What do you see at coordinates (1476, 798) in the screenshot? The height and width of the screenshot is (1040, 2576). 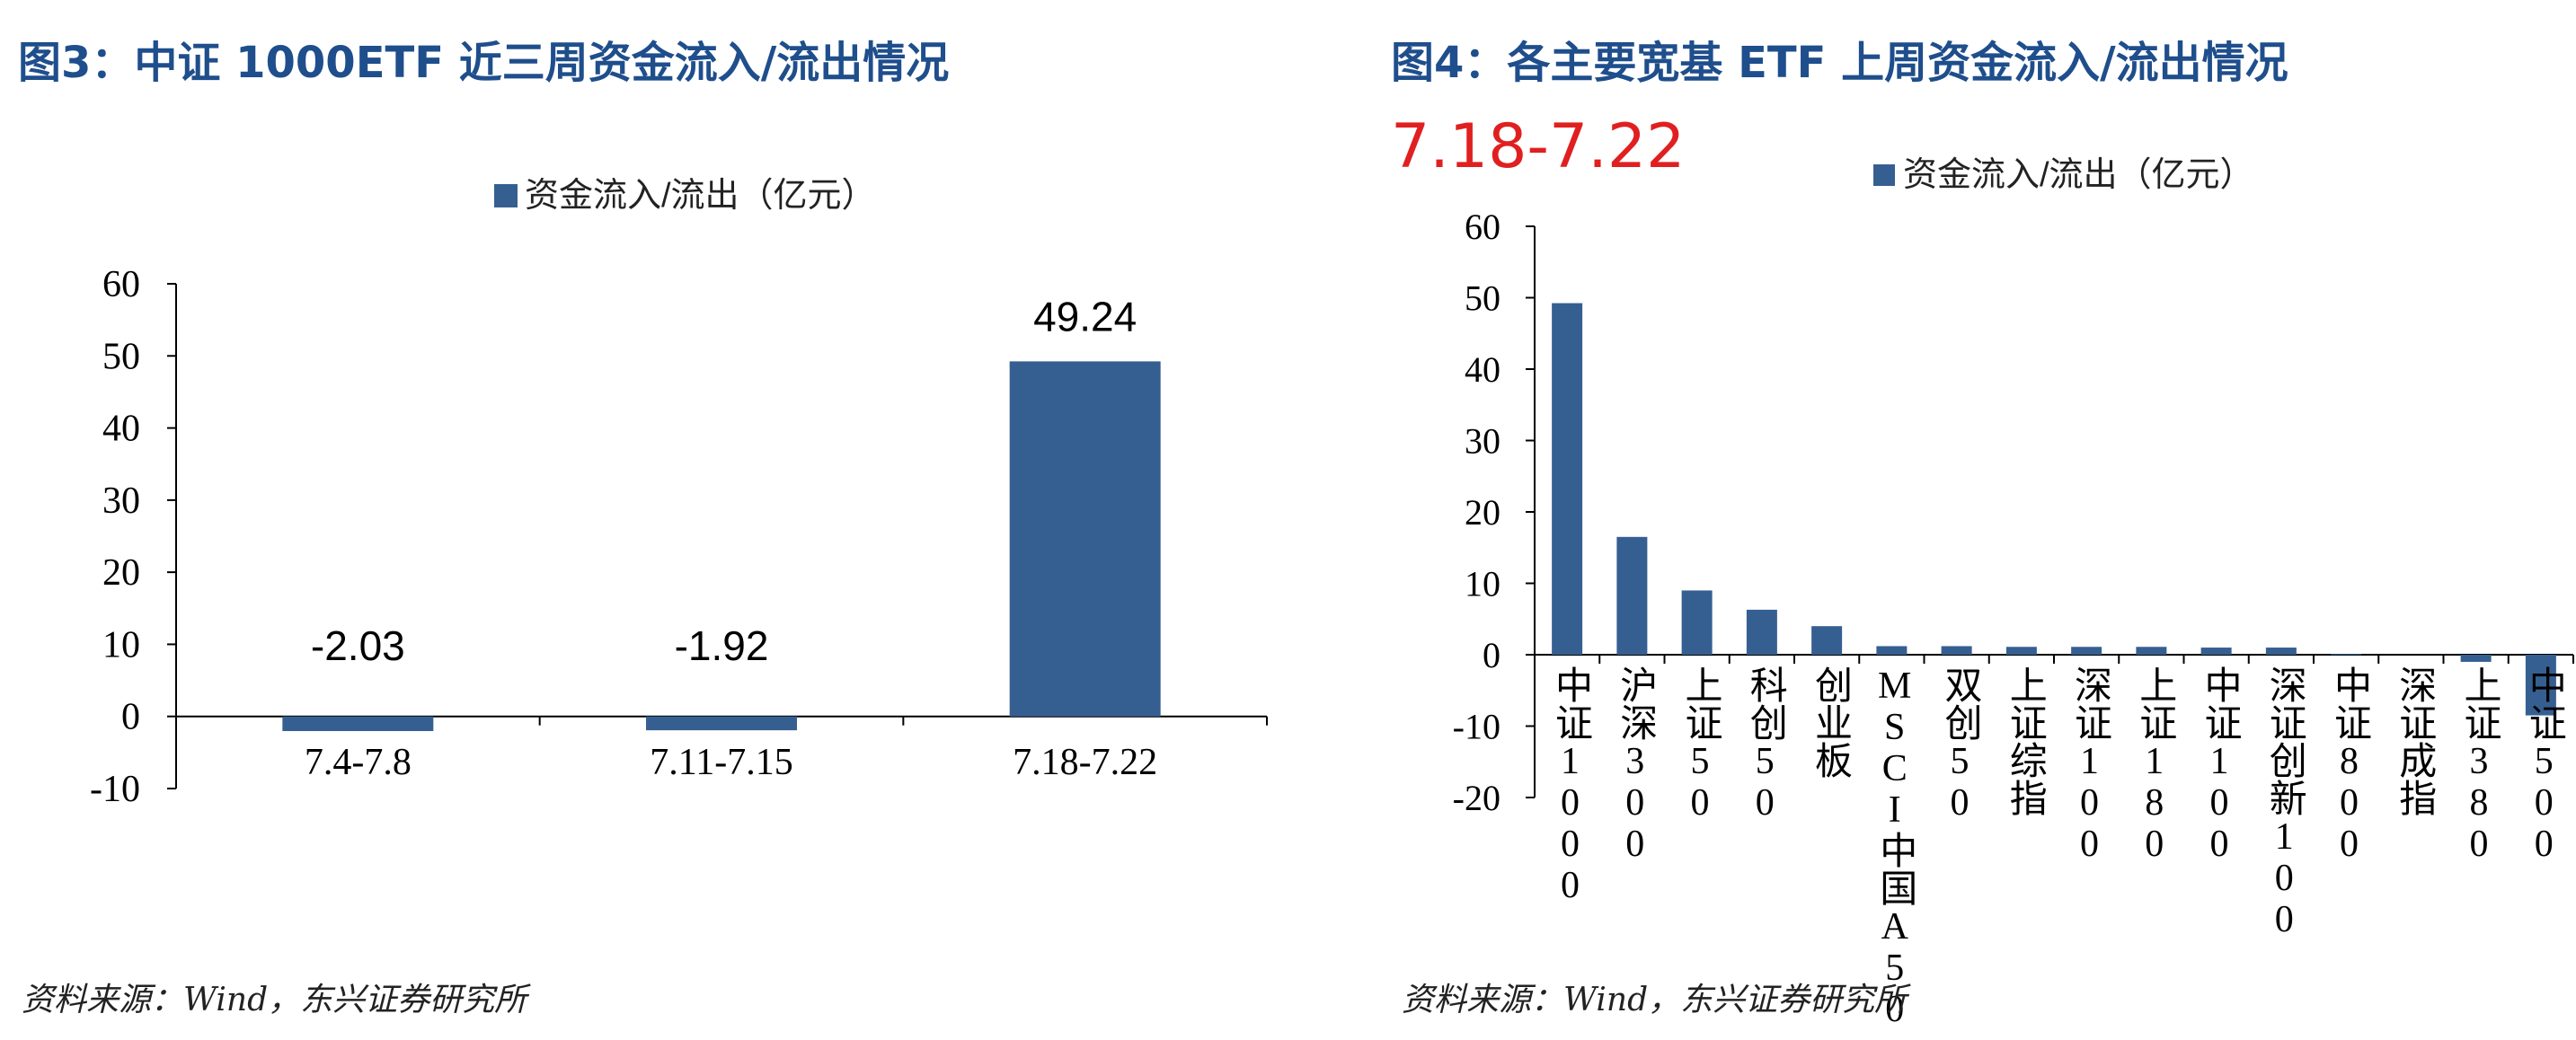 I see `y-tick-label: -20` at bounding box center [1476, 798].